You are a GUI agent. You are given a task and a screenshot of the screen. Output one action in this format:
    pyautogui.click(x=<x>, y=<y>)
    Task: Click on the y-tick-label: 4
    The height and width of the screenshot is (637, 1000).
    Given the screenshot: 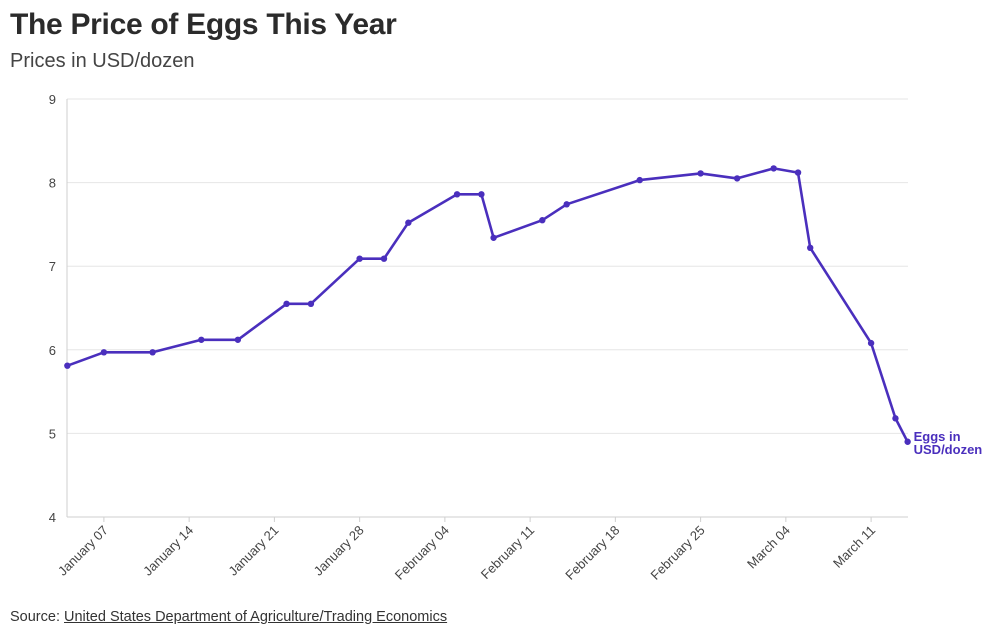 What is the action you would take?
    pyautogui.click(x=52, y=517)
    